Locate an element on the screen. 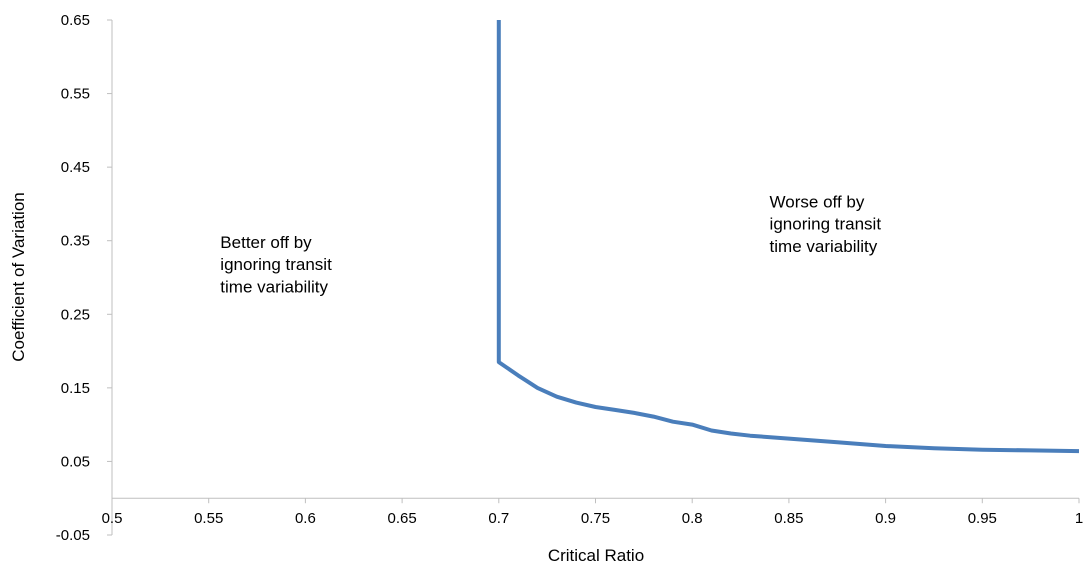 This screenshot has height=568, width=1086. x-tick-label: 0.6 is located at coordinates (305, 518).